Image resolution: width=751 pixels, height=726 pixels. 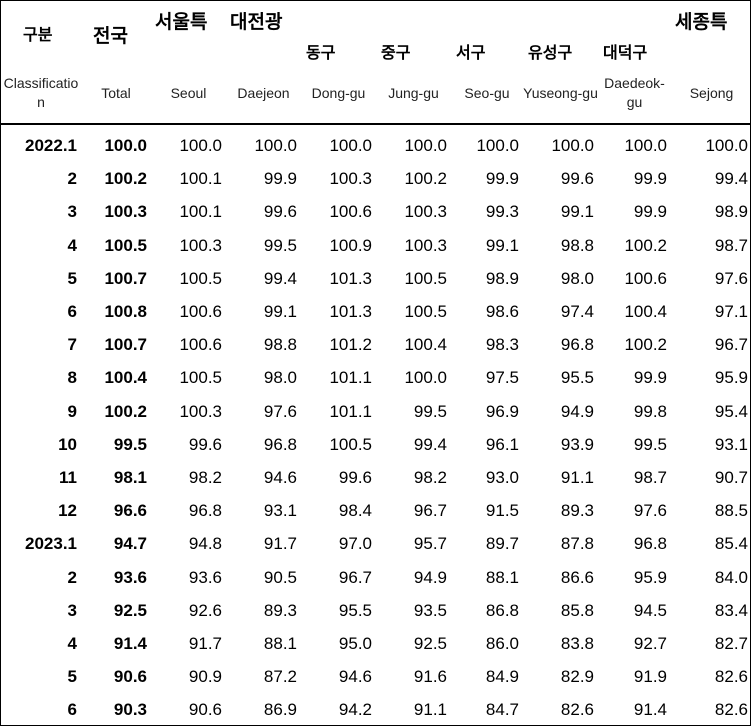 What do you see at coordinates (502, 411) in the screenshot?
I see `table-cell: 96.9` at bounding box center [502, 411].